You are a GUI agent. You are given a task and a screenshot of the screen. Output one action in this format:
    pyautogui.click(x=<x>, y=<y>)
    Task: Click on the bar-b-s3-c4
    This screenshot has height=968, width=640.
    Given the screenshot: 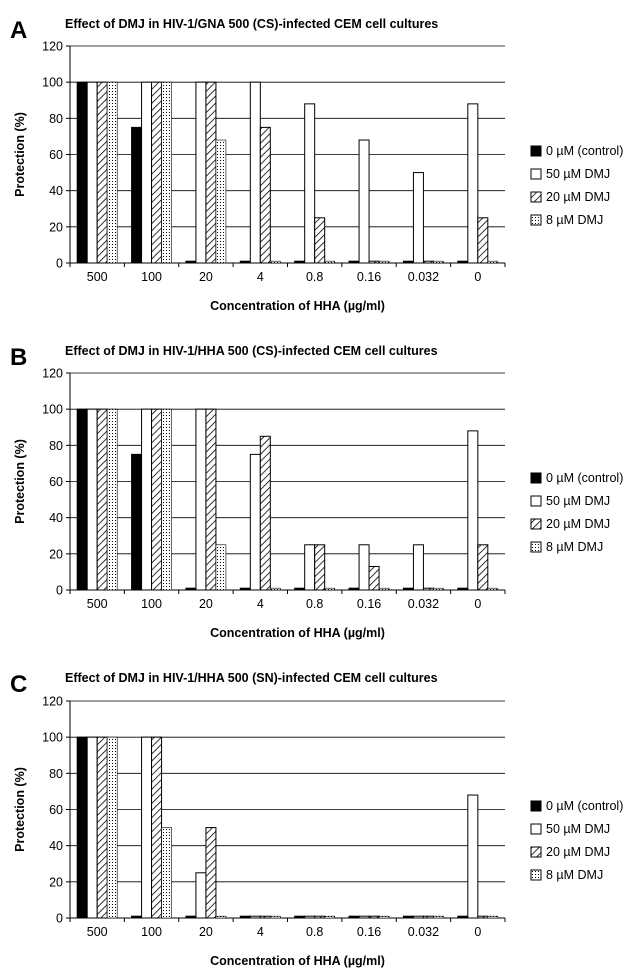 What is the action you would take?
    pyautogui.click(x=329, y=589)
    